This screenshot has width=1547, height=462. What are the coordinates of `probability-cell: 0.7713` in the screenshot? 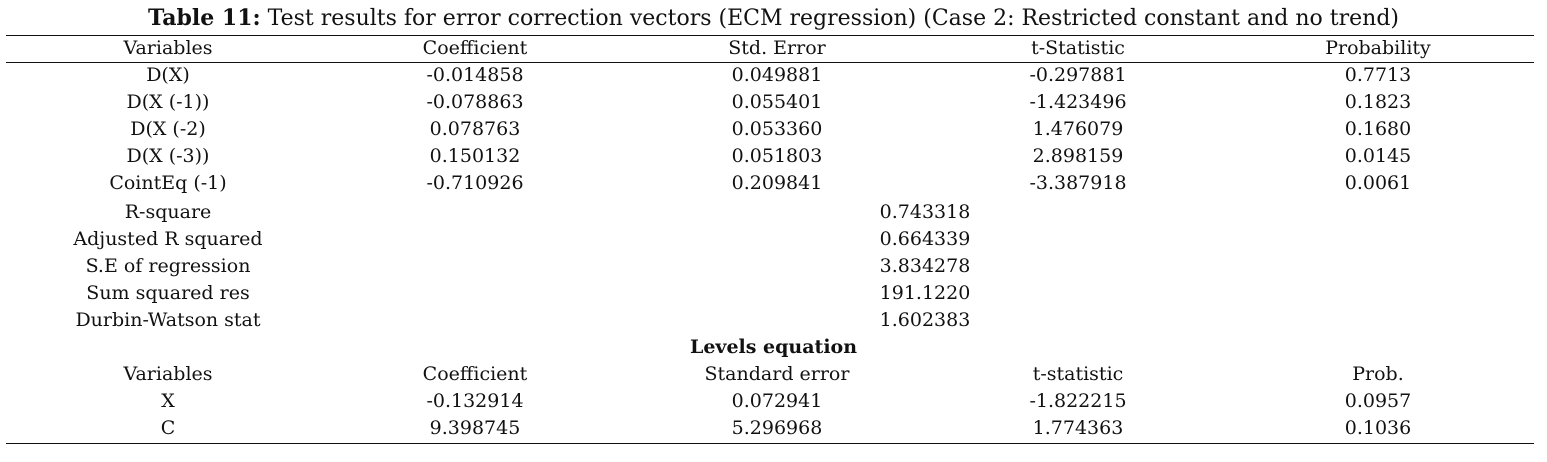 It's located at (1378, 75).